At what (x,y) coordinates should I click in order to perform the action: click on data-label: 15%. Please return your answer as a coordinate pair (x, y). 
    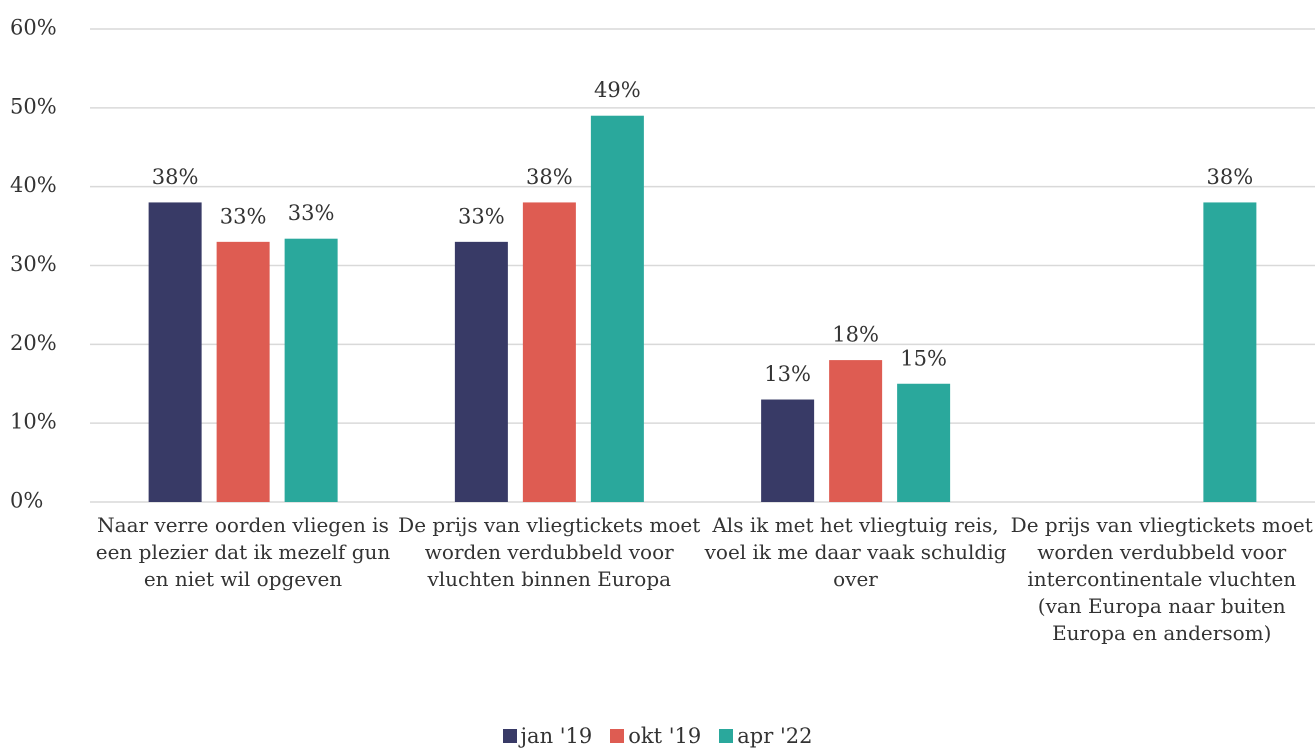
    Looking at the image, I should click on (923, 358).